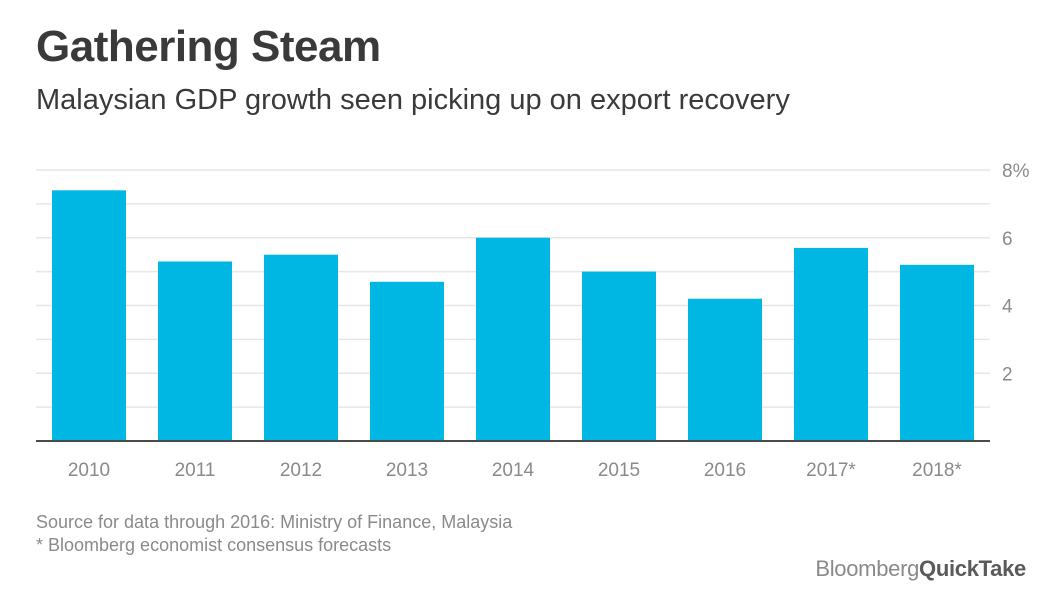  I want to click on bar-2012, so click(301, 347).